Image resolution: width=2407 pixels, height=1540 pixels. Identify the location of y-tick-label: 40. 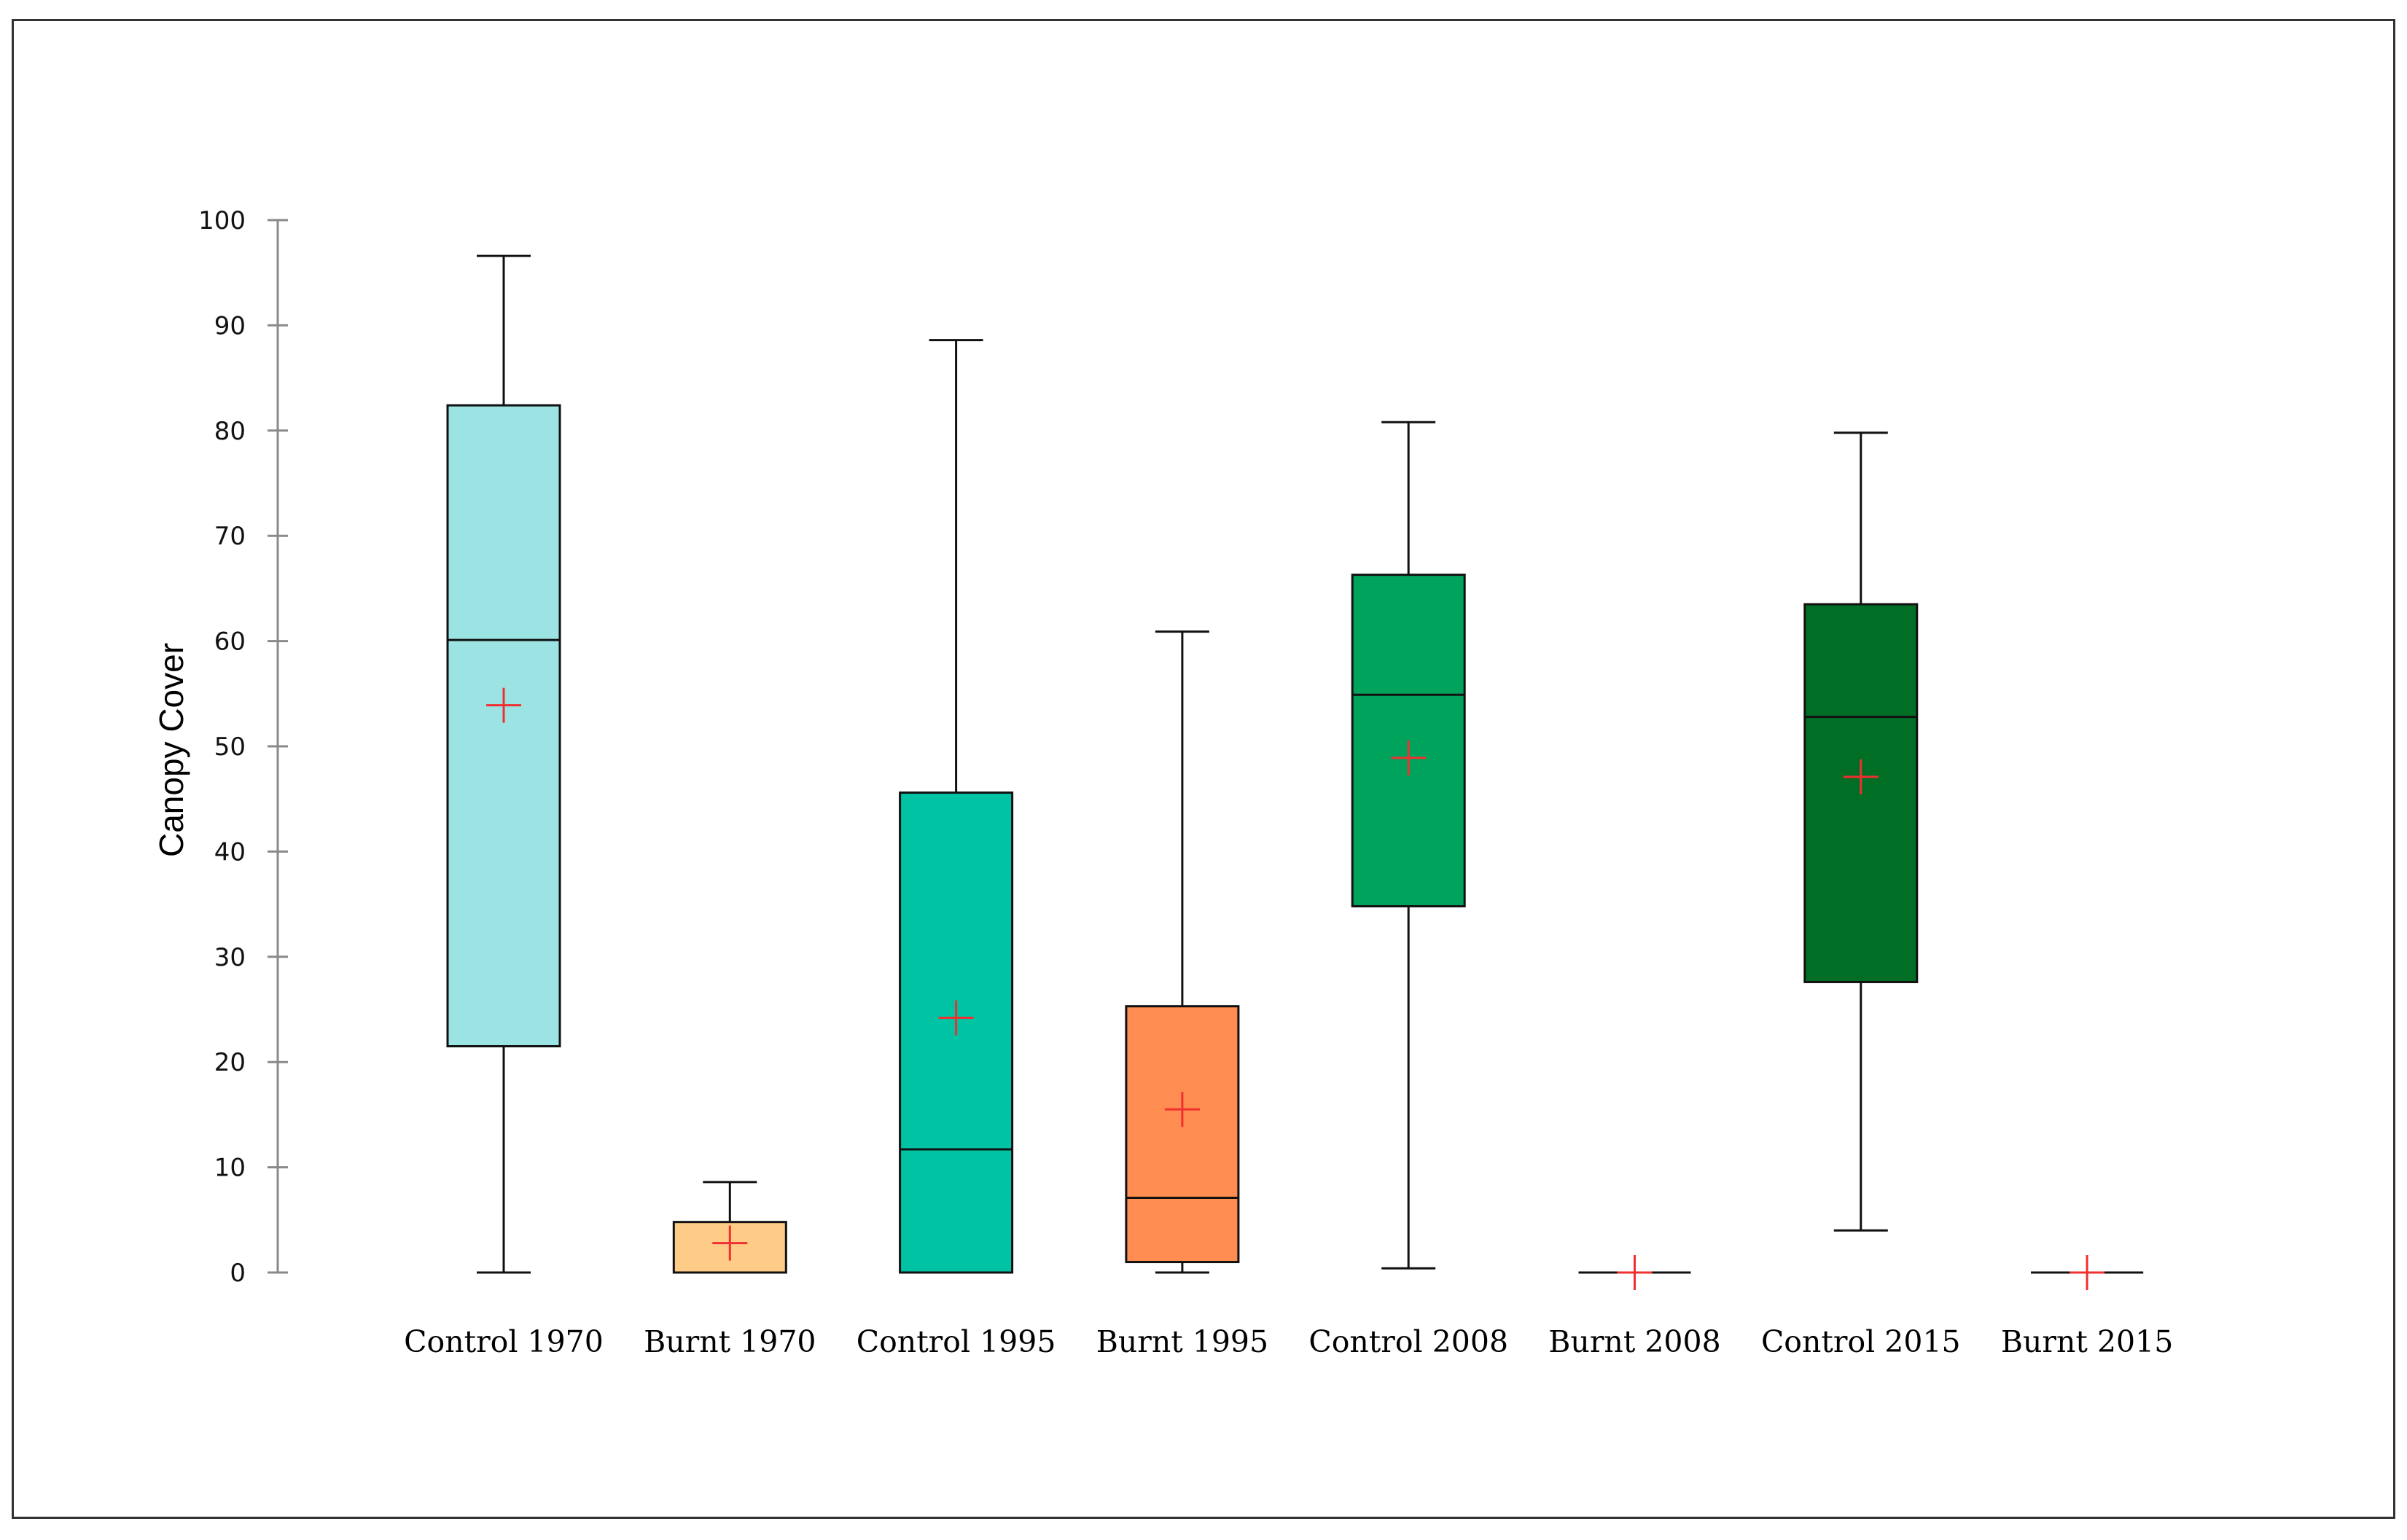
(230, 852).